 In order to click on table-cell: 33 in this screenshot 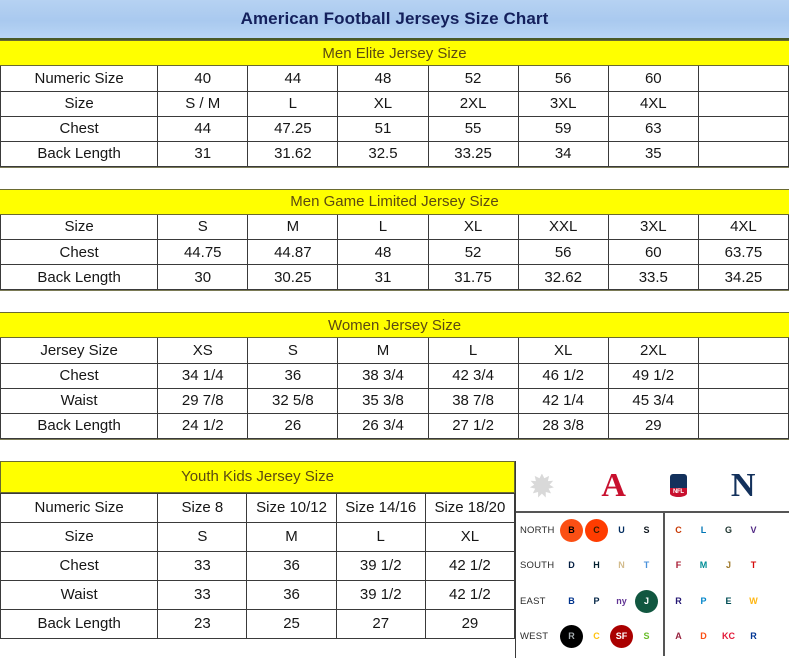, I will do `click(202, 565)`.